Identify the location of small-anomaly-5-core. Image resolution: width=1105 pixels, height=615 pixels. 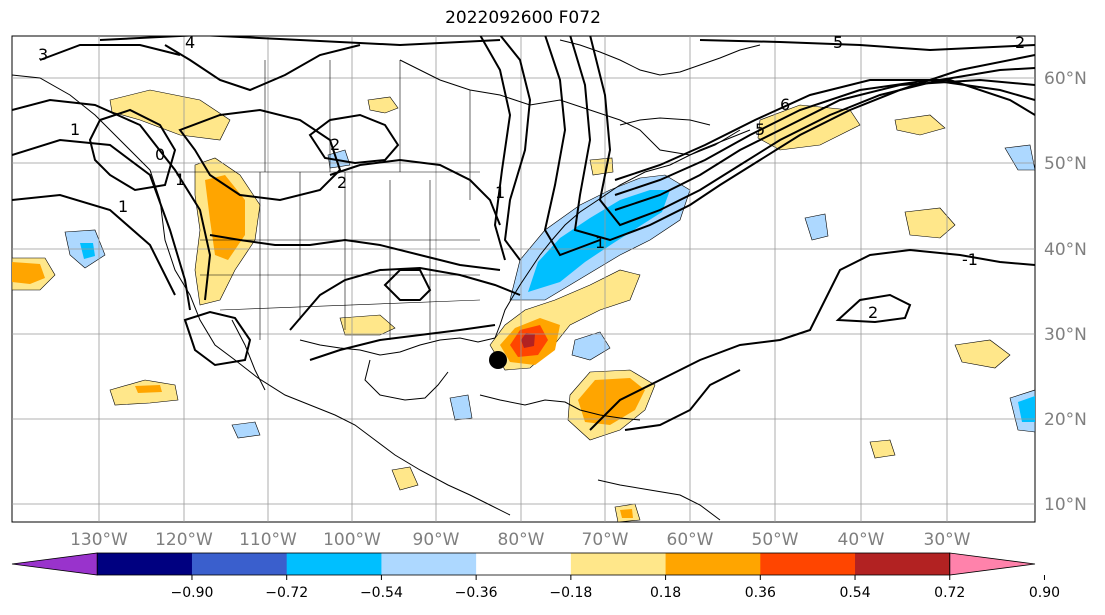
(148, 389).